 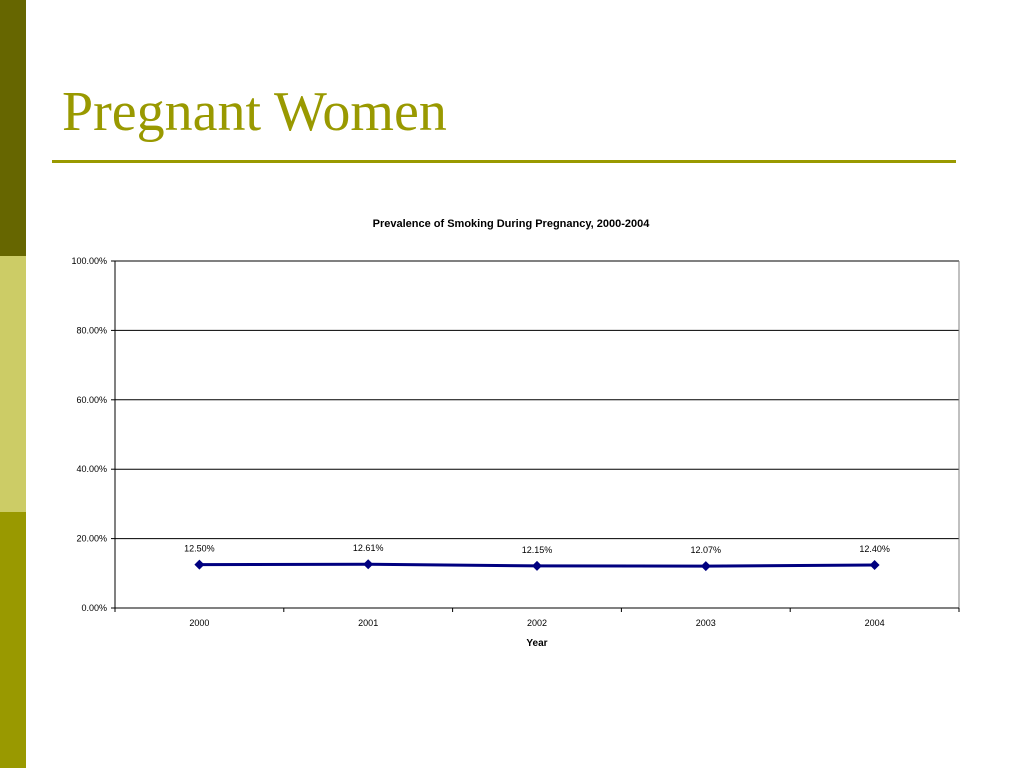 I want to click on title-rule, so click(x=504, y=161).